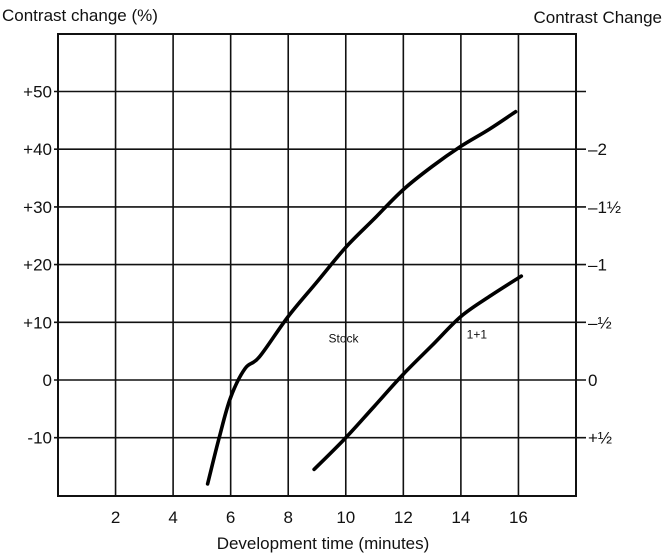  I want to click on y-tick-label-right: +½, so click(600, 438).